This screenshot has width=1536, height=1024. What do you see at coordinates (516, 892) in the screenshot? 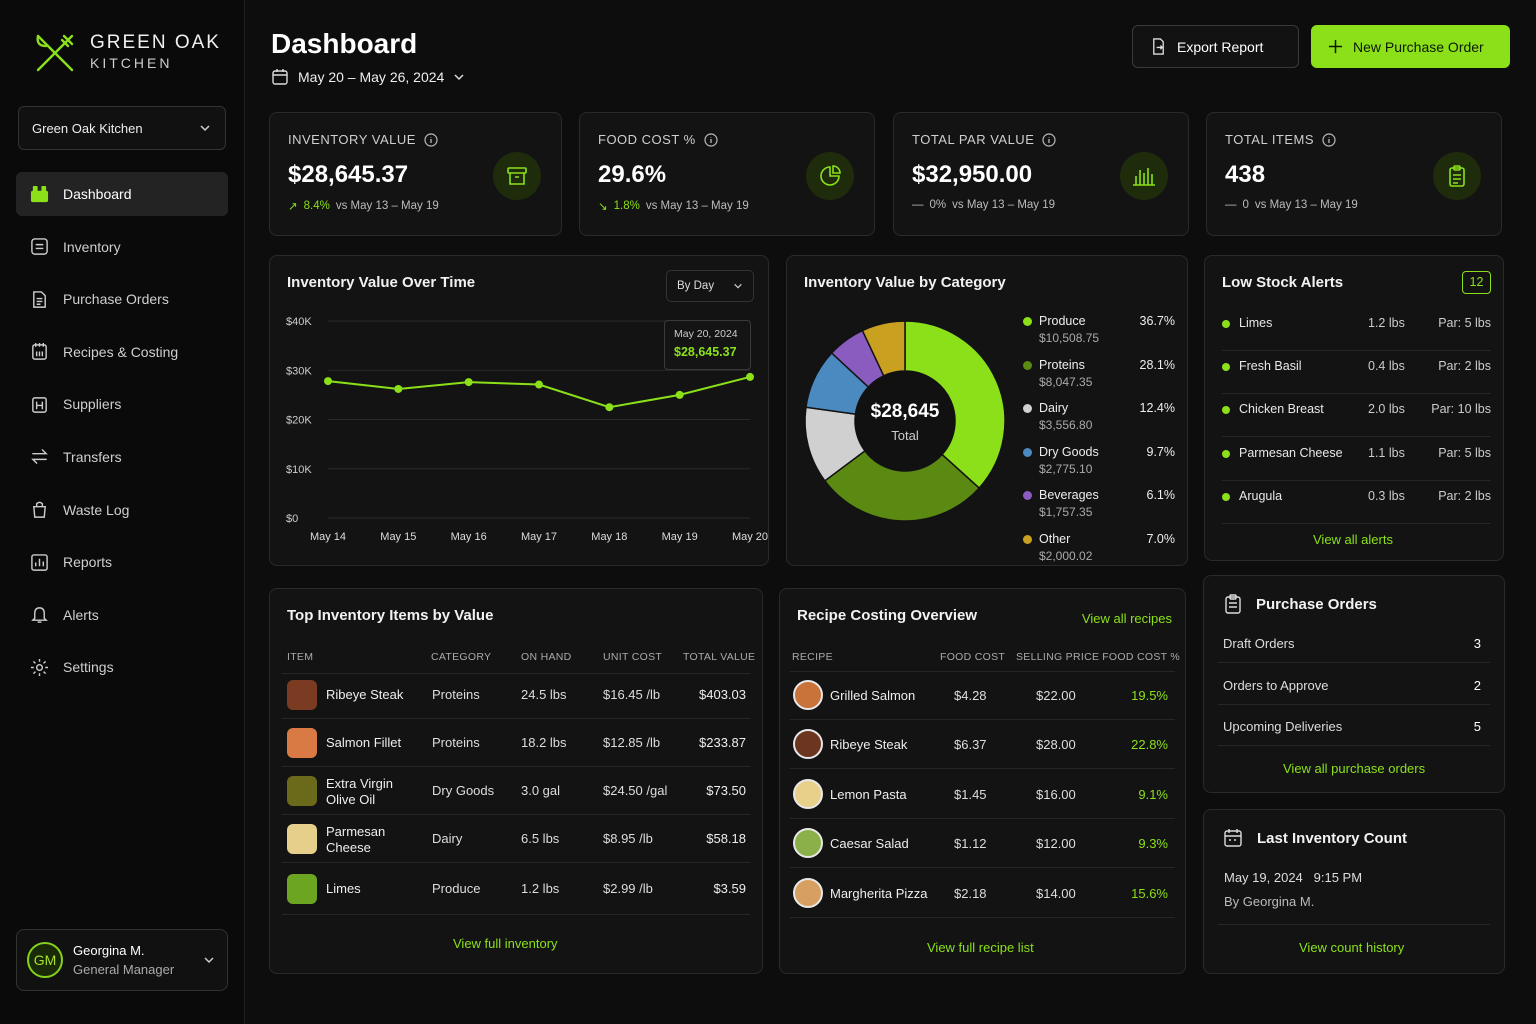
I see `table-row: Limes Produce 1.2 lbs $2.99 /lb $3.59` at bounding box center [516, 892].